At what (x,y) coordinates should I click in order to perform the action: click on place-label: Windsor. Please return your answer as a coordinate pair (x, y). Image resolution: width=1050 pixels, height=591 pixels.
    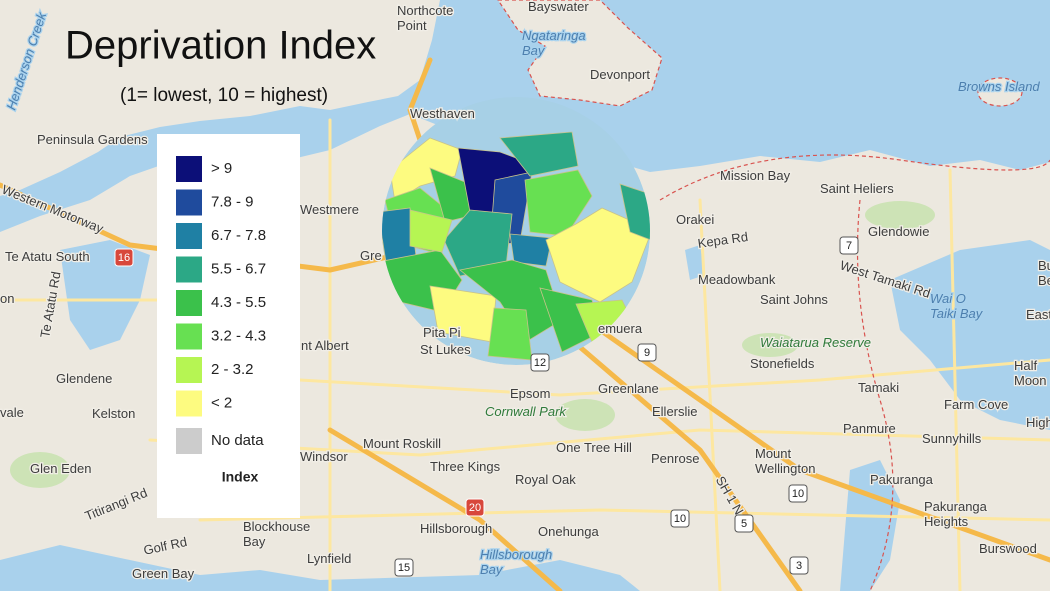
    Looking at the image, I should click on (324, 456).